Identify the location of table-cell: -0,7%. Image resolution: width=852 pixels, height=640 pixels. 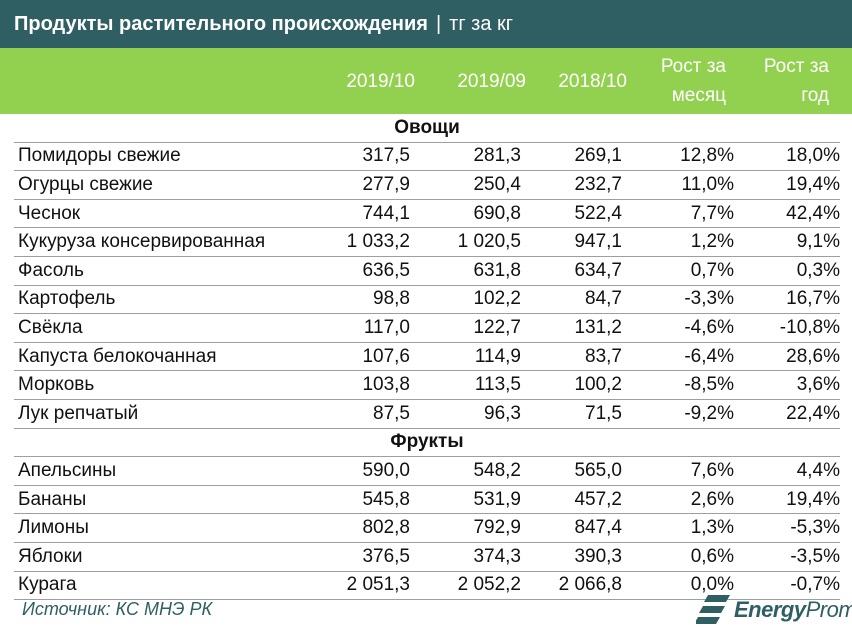
(787, 586).